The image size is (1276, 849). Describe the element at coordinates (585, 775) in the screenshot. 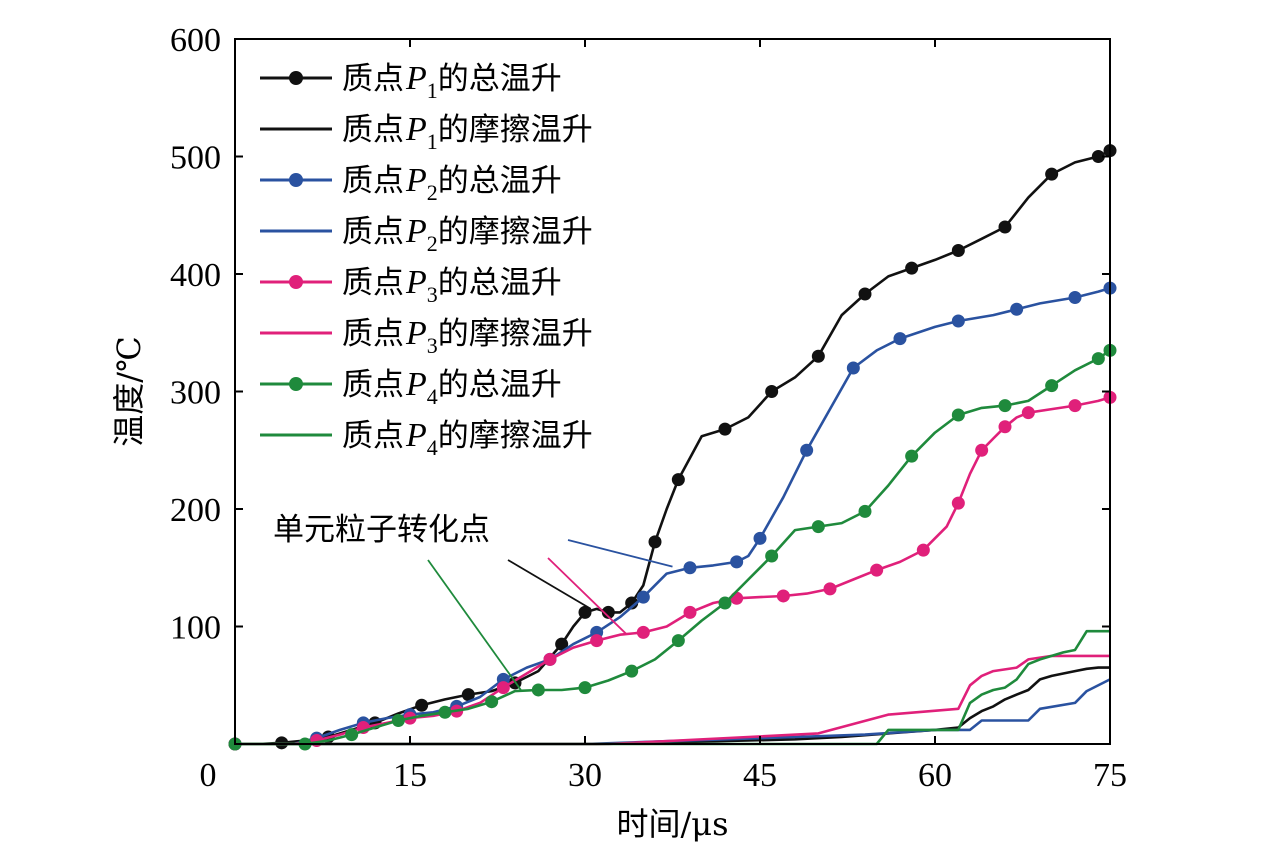

I see `x-tick-label: 30` at that location.